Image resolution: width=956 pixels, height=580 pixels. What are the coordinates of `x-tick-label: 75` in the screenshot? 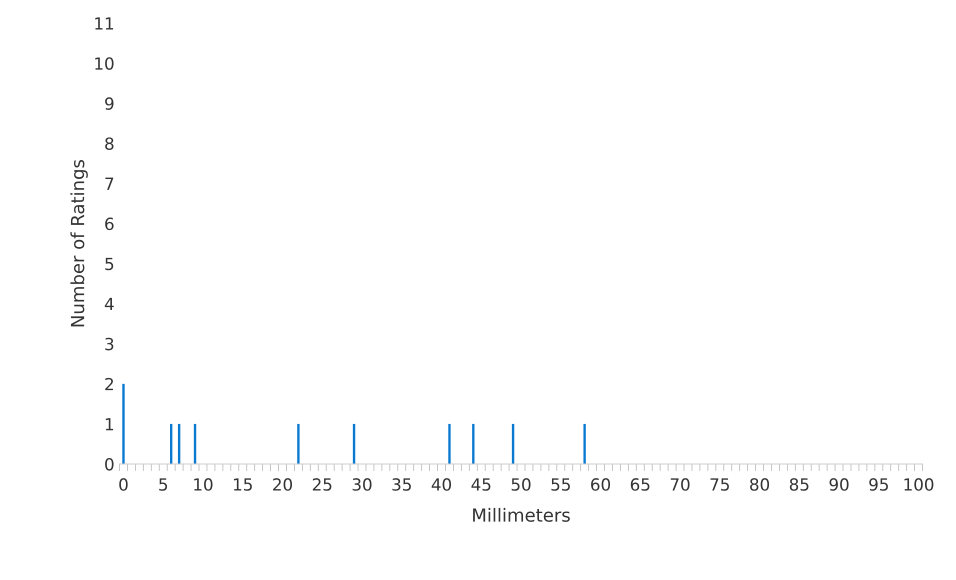 It's located at (719, 484).